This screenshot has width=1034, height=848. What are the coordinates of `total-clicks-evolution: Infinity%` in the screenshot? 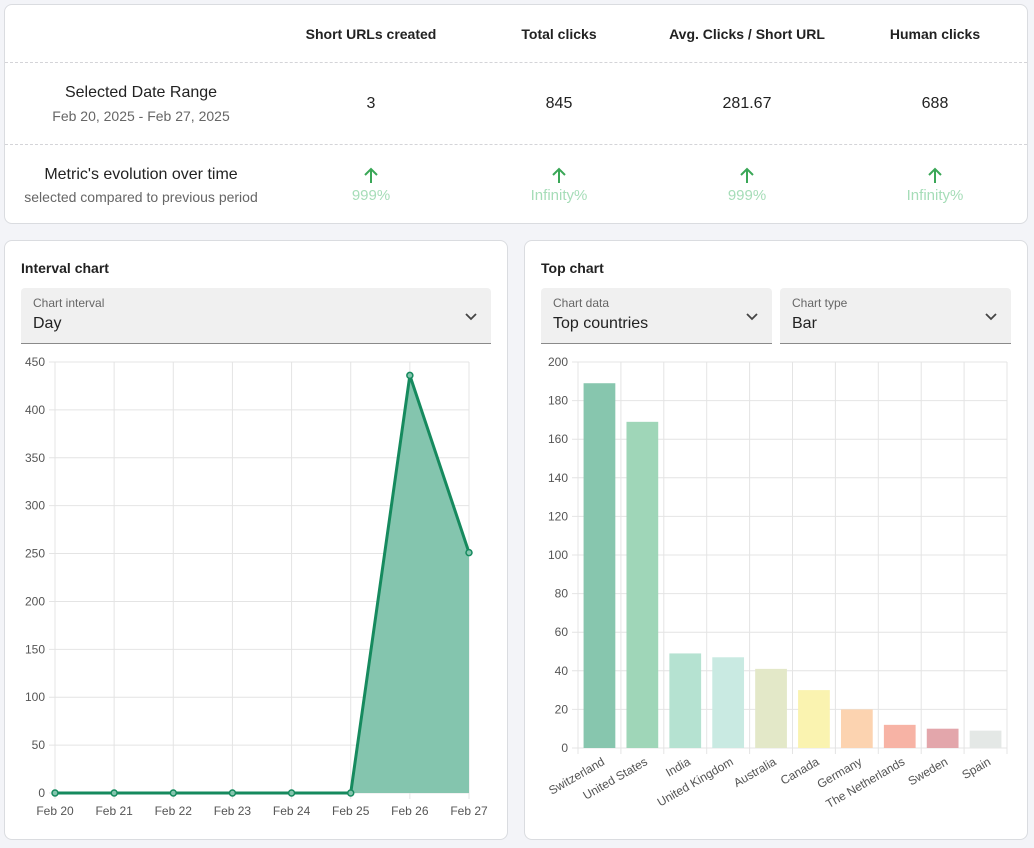 It's located at (559, 184).